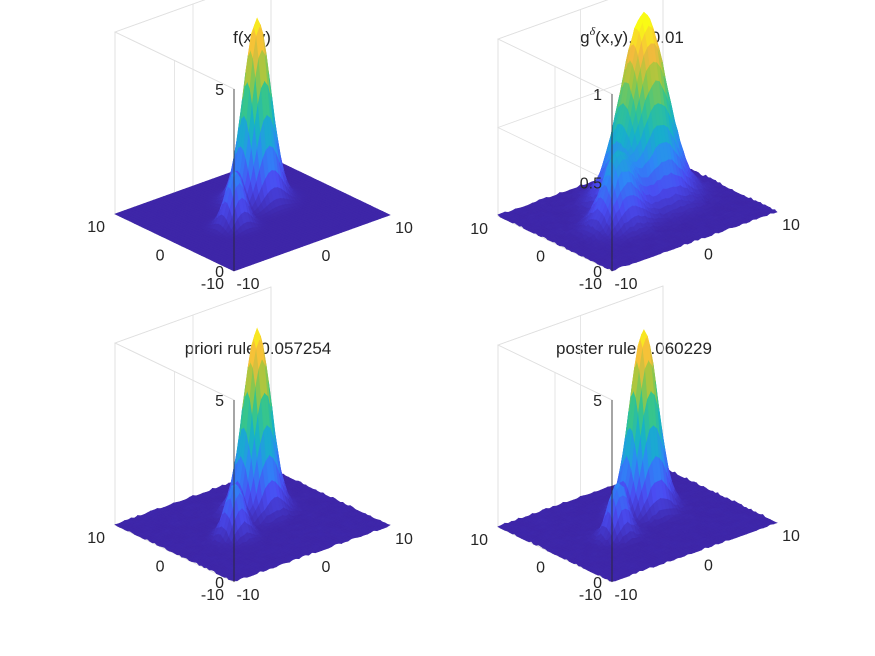  Describe the element at coordinates (219, 90) in the screenshot. I see `z-tick-label: 5` at that location.